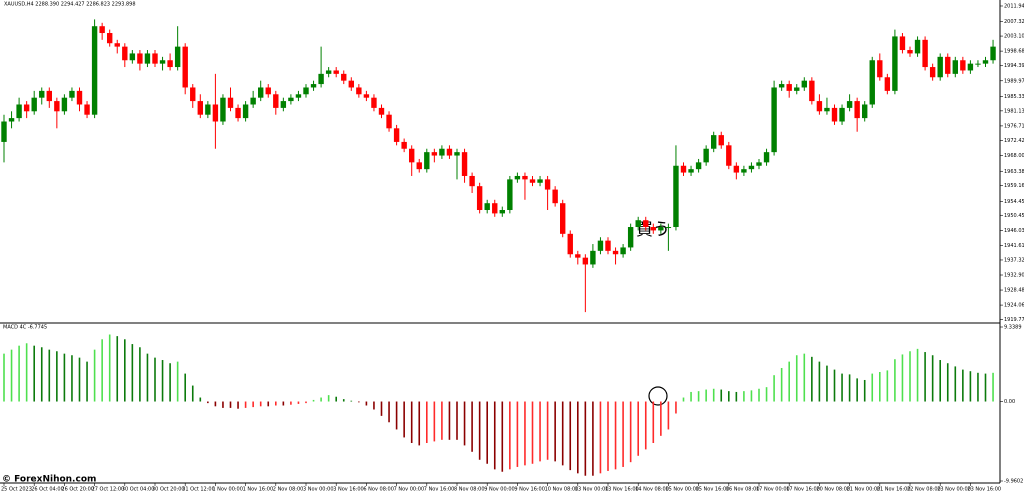  I want to click on x-tick-label: 15 Nov 16:00, so click(713, 490).